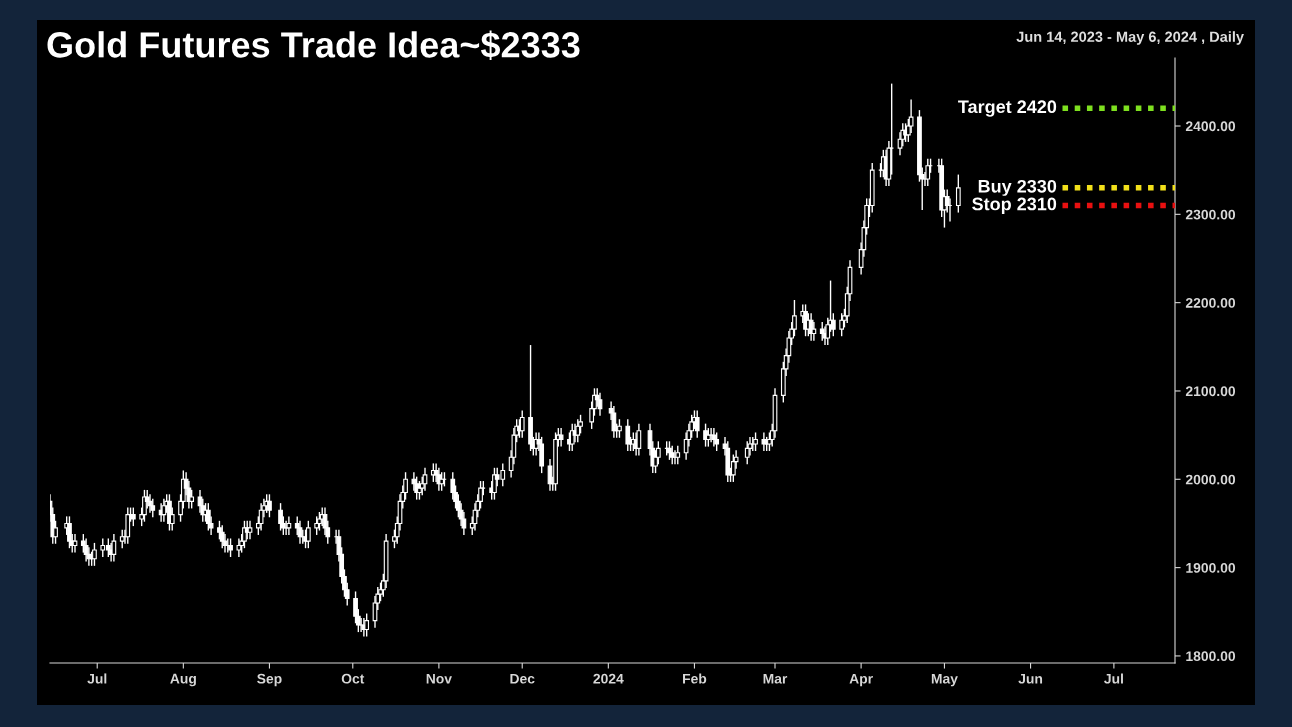  I want to click on x-tick-label: Apr, so click(861, 680).